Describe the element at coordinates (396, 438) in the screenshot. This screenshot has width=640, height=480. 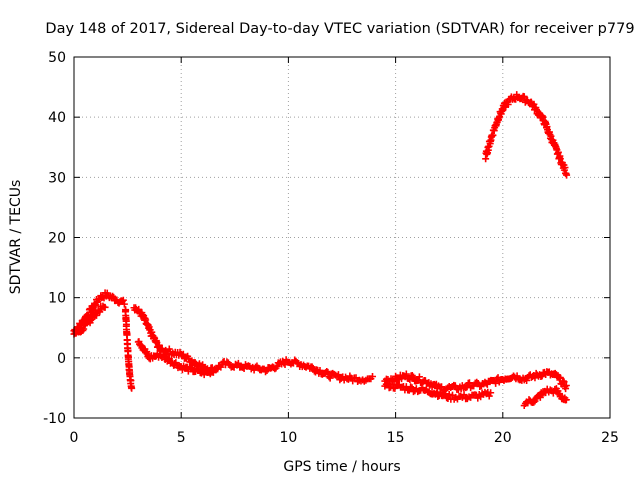
I see `x-tick-label: 15` at that location.